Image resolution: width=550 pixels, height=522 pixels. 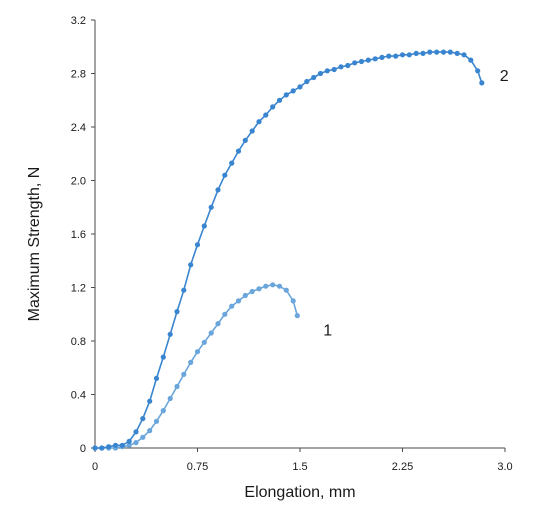 What do you see at coordinates (299, 467) in the screenshot?
I see `x-tick-label: 1.5` at bounding box center [299, 467].